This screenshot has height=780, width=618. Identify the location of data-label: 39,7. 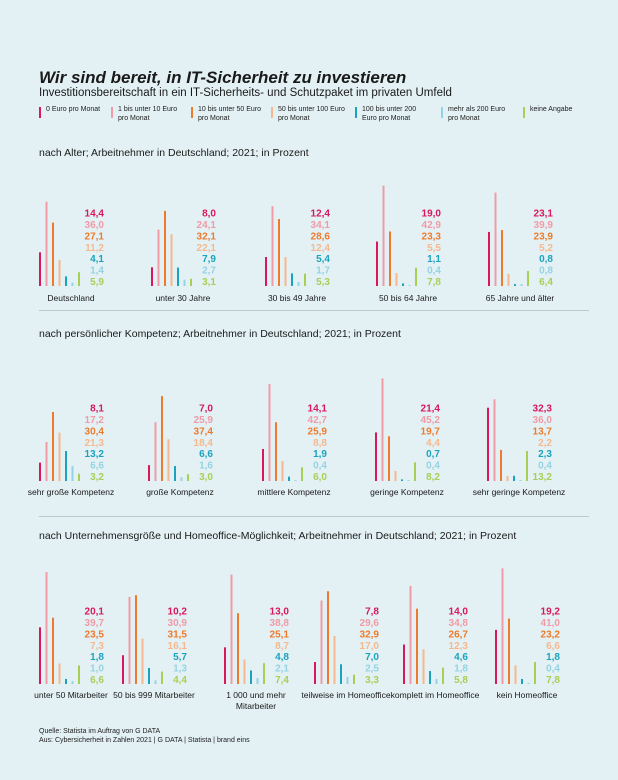
(95, 623).